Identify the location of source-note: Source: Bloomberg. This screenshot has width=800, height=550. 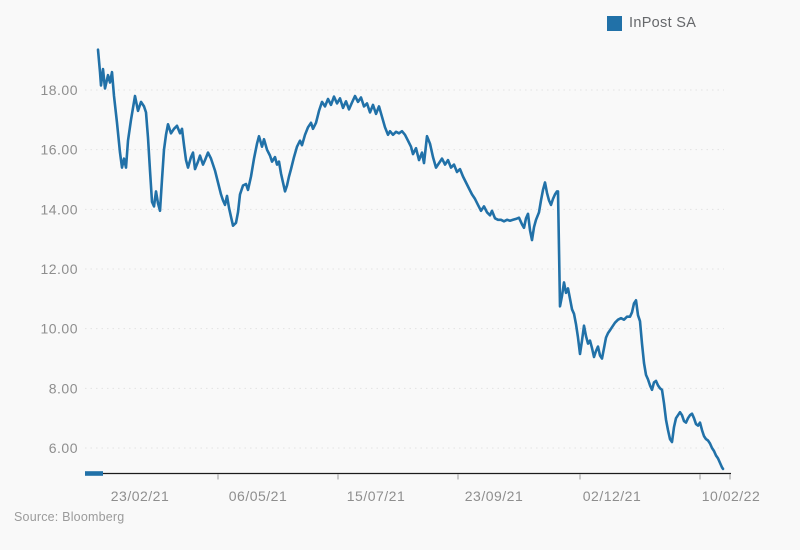
(69, 517).